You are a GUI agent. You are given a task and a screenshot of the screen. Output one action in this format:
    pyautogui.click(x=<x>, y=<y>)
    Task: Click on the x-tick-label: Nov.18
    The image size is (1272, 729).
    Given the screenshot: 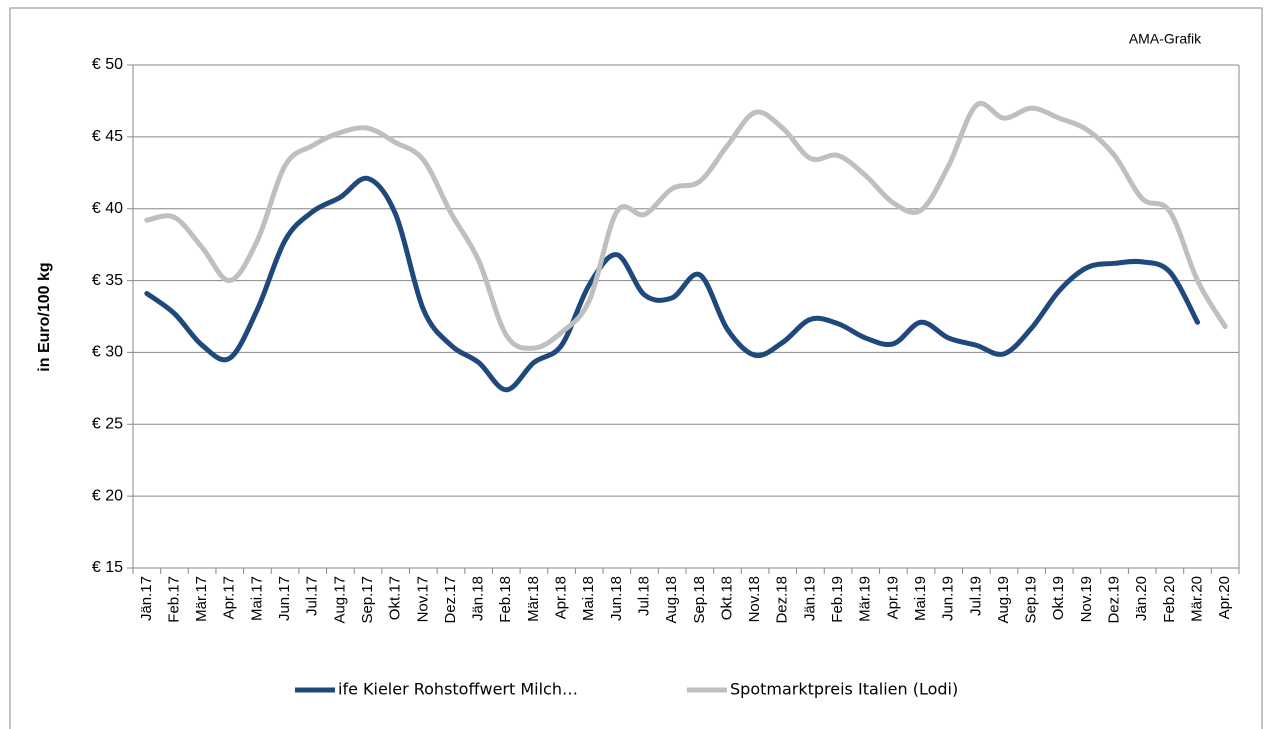 What is the action you would take?
    pyautogui.click(x=754, y=599)
    